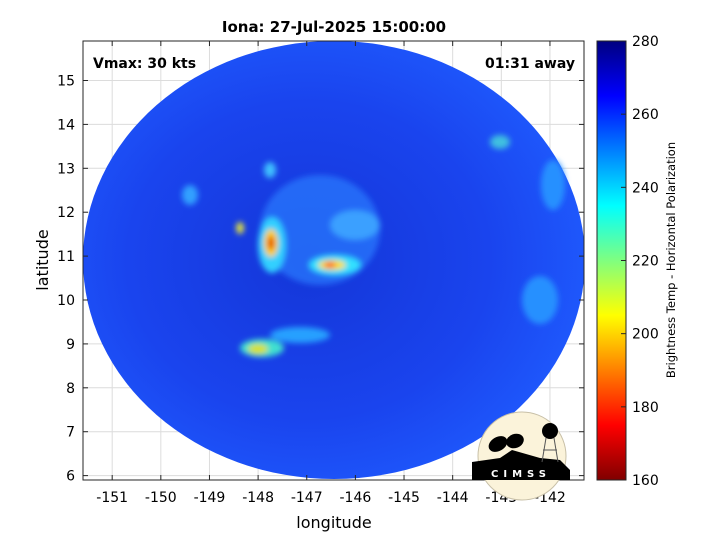  Describe the element at coordinates (70, 389) in the screenshot. I see `y-tick-label: 8` at that location.